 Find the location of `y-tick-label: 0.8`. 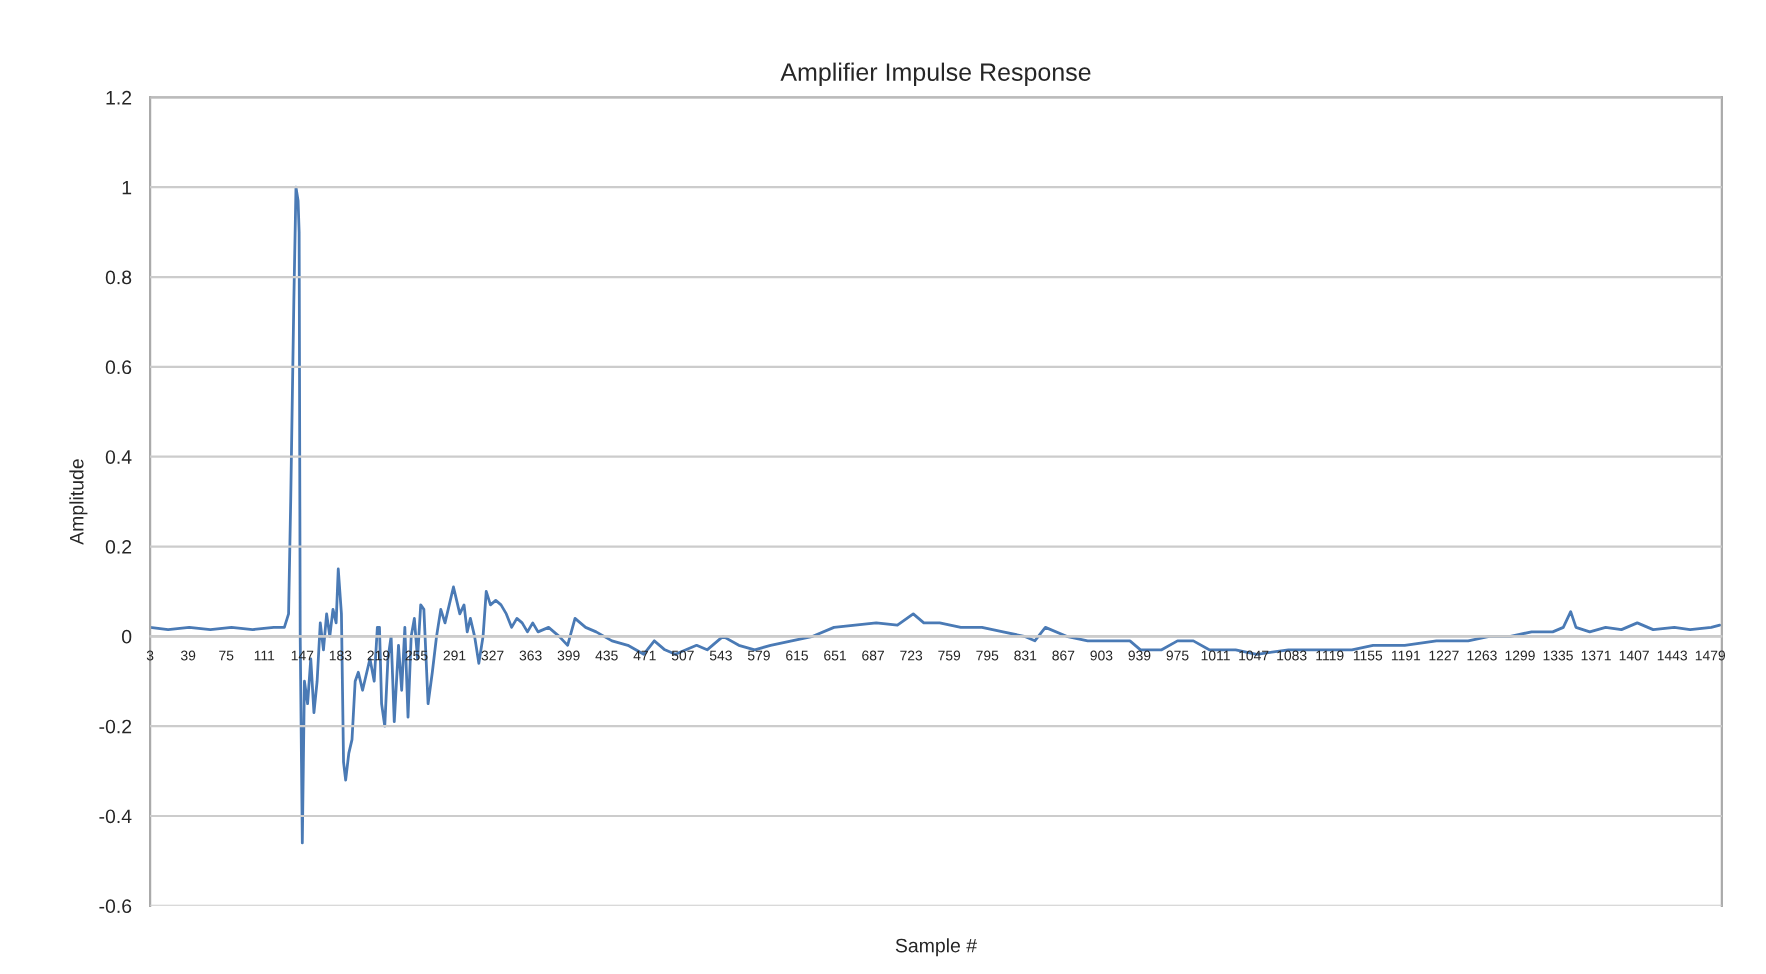

y-tick-label: 0.8 is located at coordinates (118, 277).